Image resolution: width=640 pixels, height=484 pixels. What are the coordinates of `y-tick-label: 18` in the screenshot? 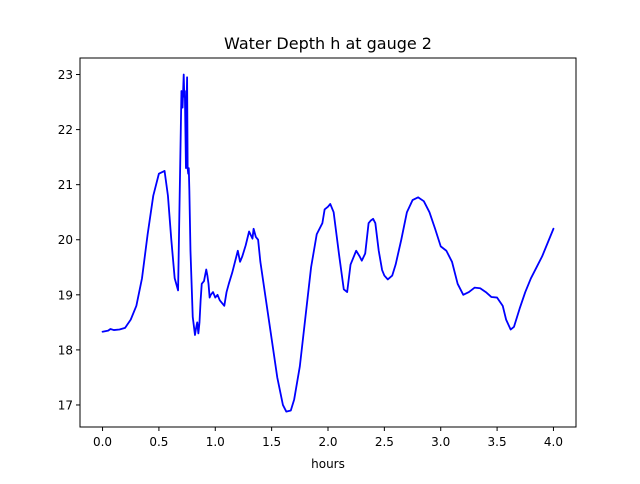 It's located at (65, 350).